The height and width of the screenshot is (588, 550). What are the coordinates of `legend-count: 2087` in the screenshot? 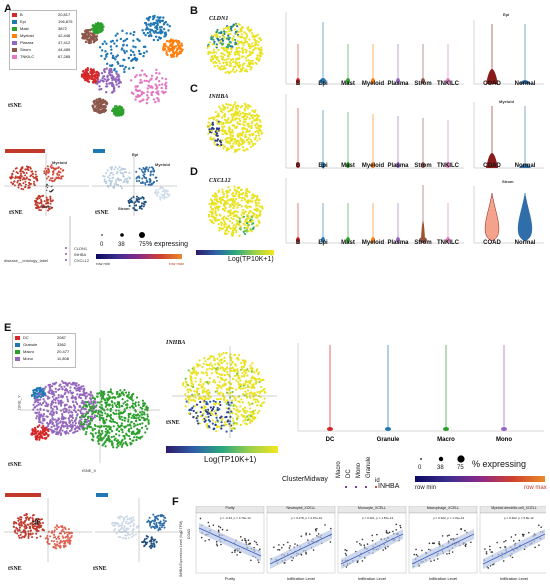 It's located at (61, 337).